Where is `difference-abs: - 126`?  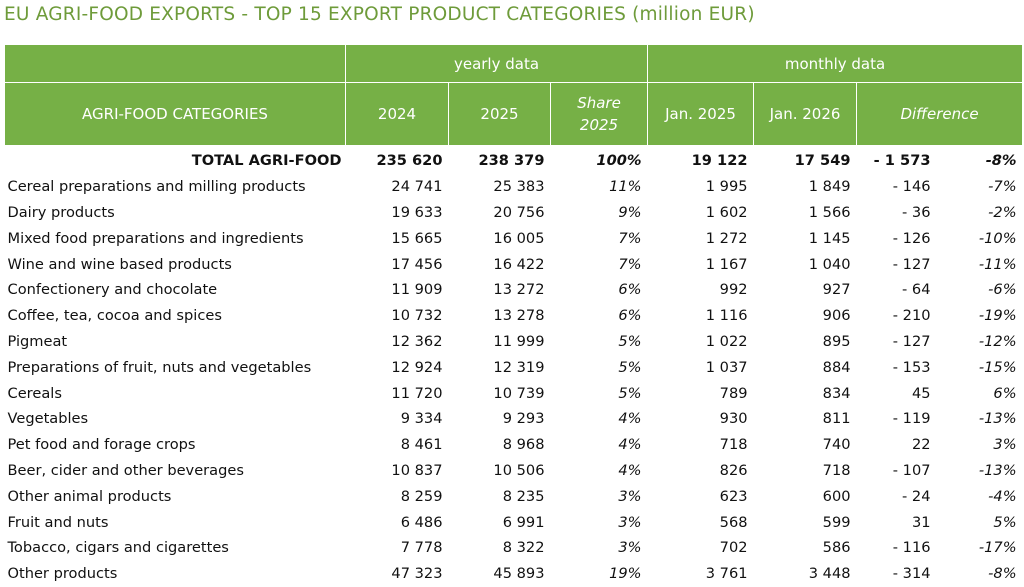 difference-abs: - 126 is located at coordinates (911, 238).